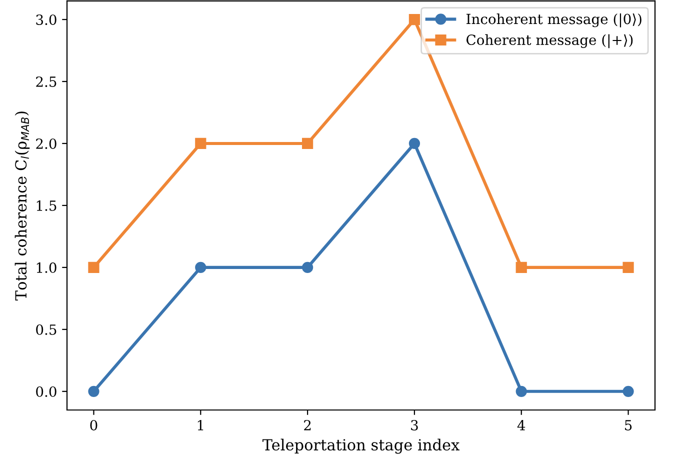 The width and height of the screenshot is (686, 458). Describe the element at coordinates (46, 19) in the screenshot. I see `y-tick-label: 3.0` at that location.